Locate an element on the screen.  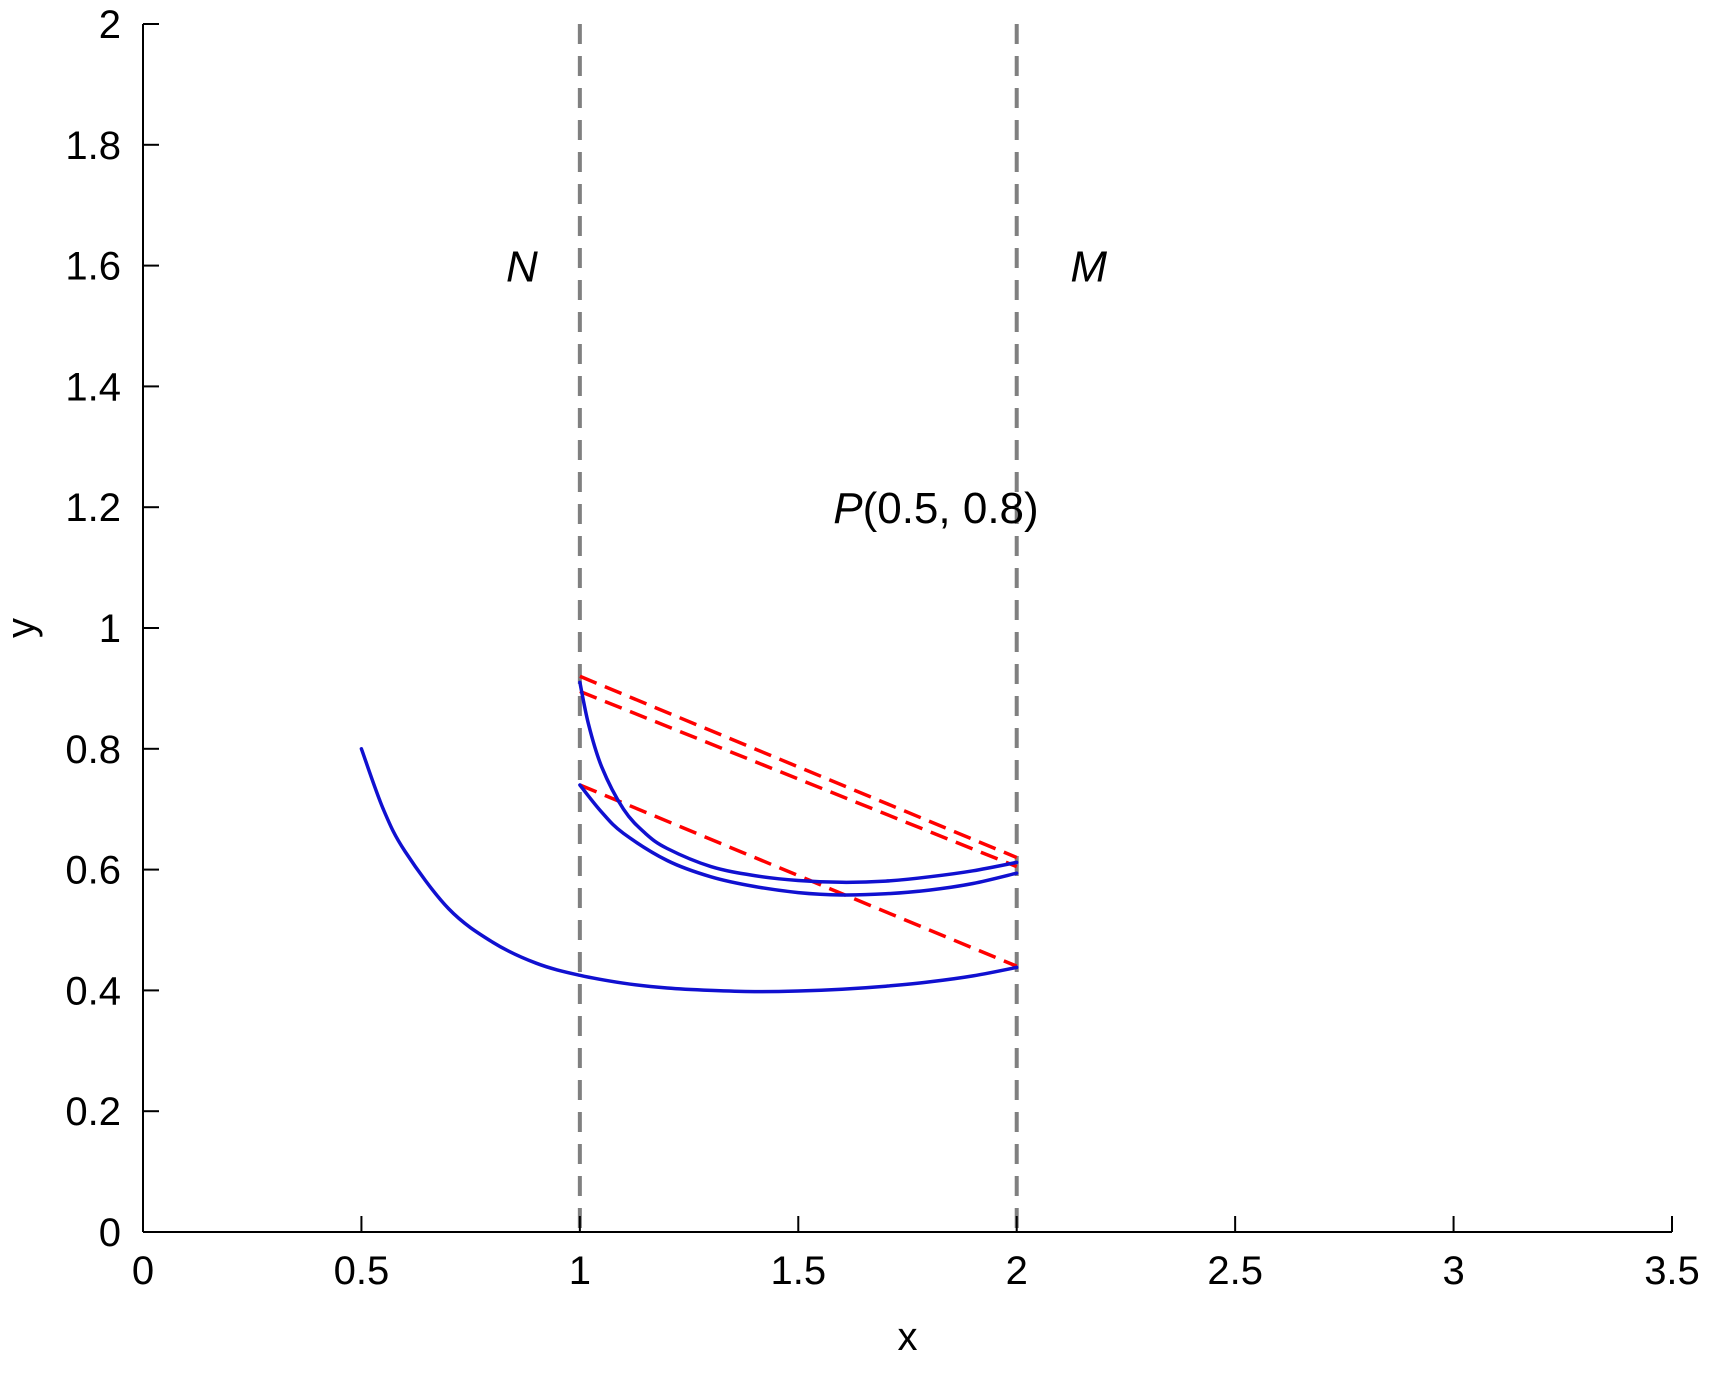
y-tick-label: 0.4 is located at coordinates (93, 991).